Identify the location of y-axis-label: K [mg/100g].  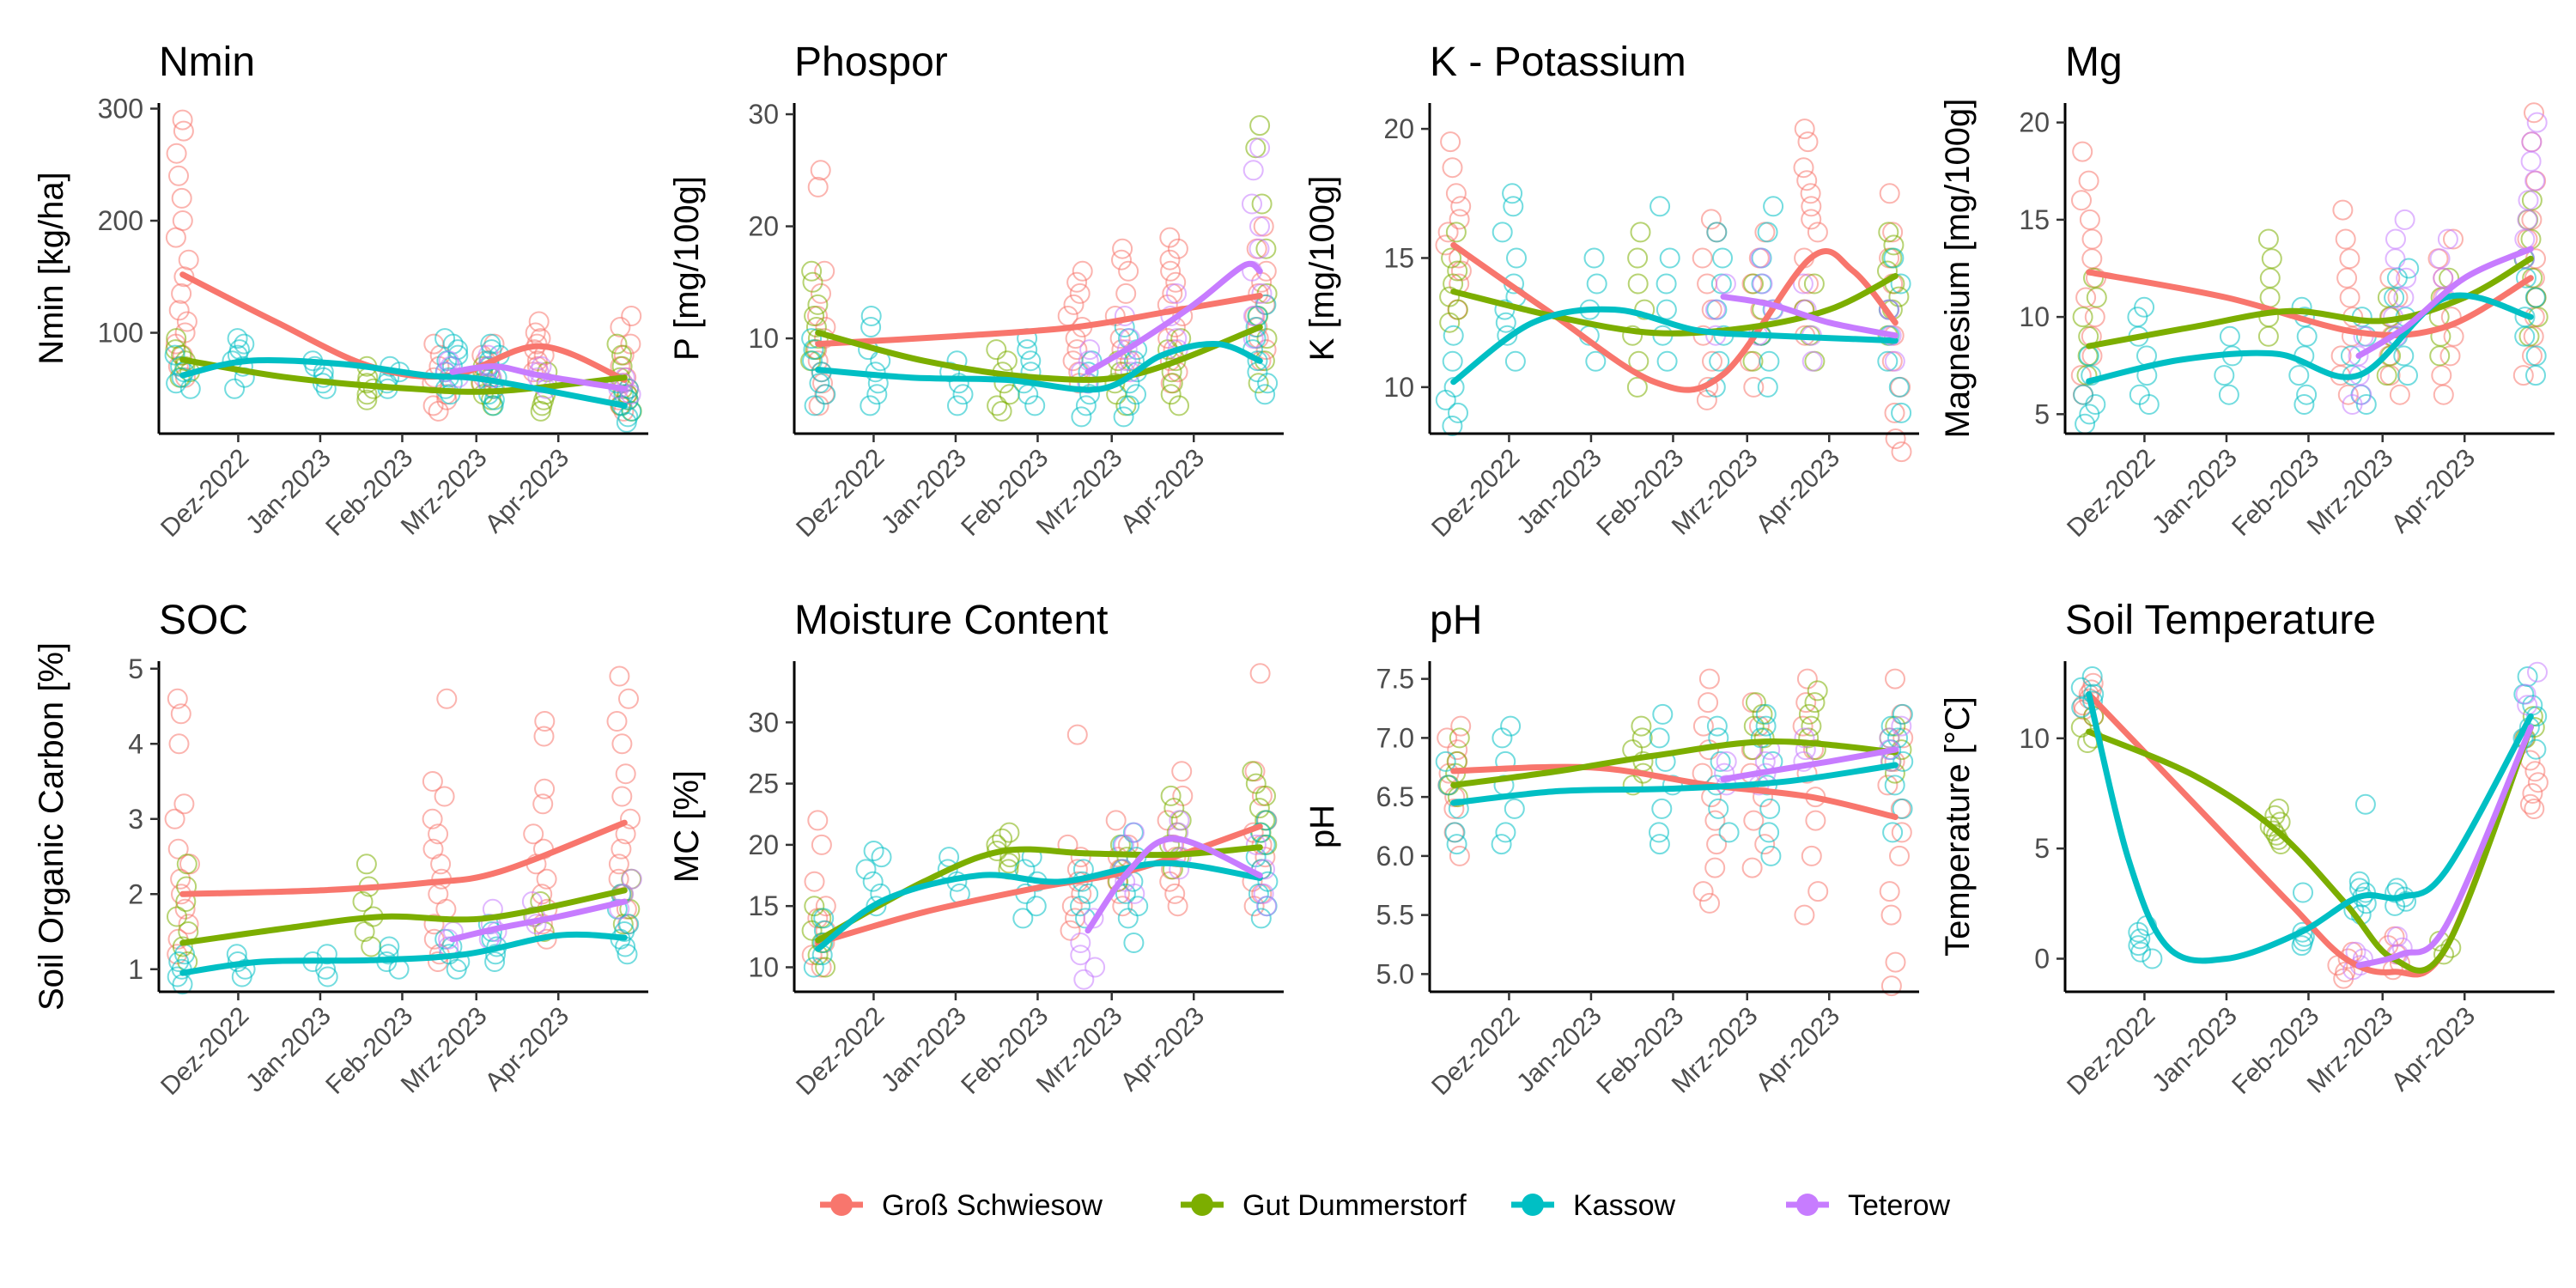
(1322, 269).